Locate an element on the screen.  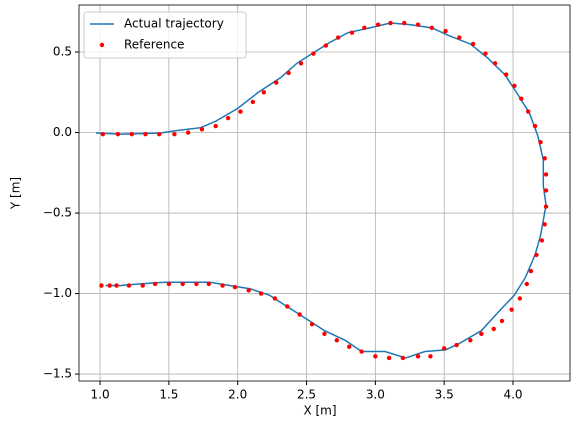
y-tick-label: −1.0 is located at coordinates (57, 293).